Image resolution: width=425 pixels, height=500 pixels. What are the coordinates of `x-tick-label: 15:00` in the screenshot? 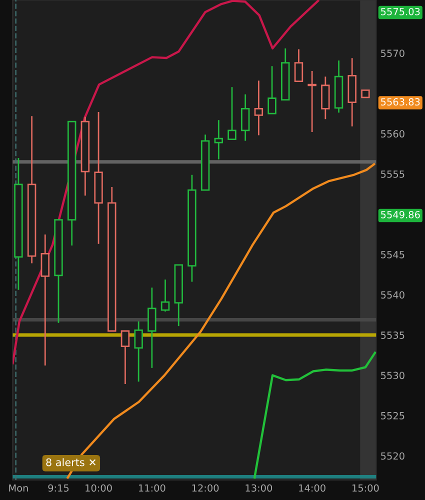 It's located at (365, 488).